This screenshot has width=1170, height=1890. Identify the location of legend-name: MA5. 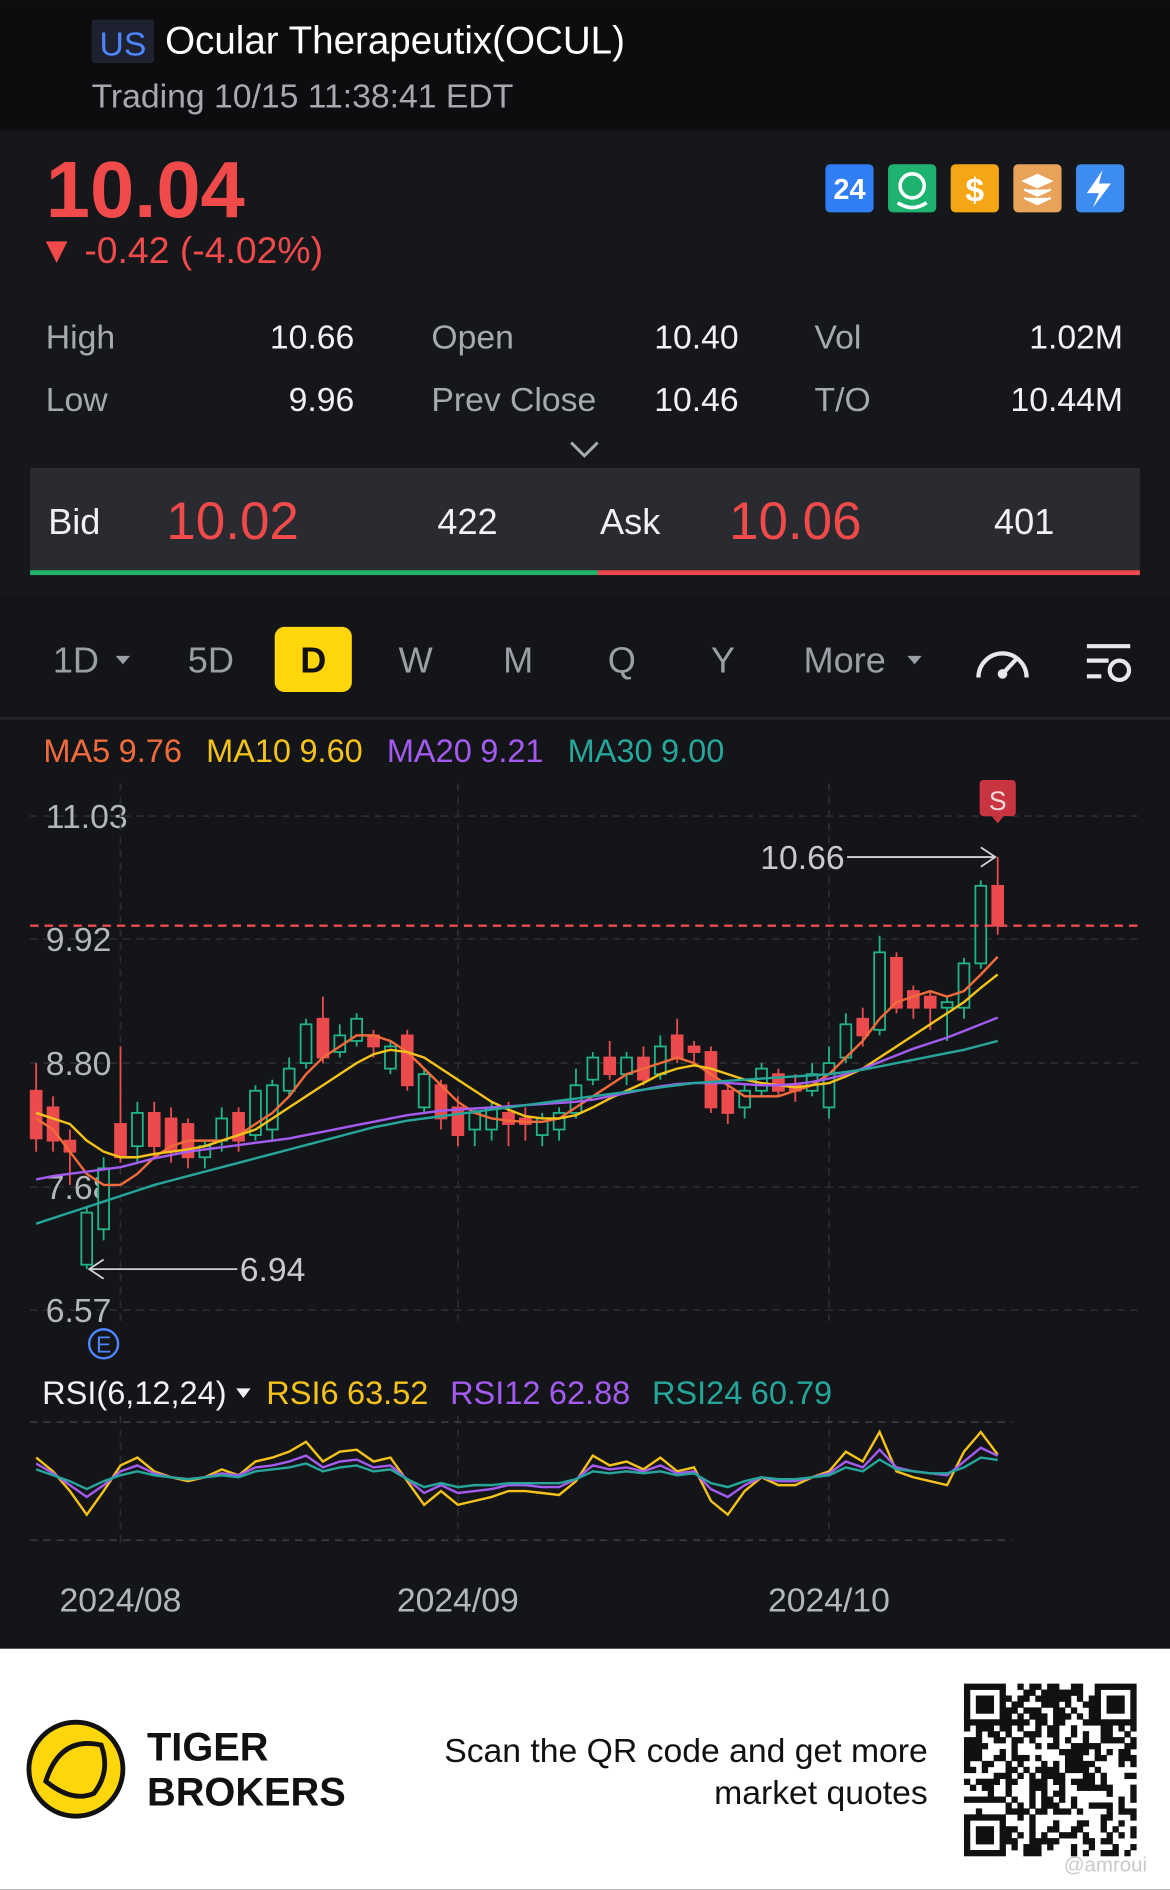
(76, 751).